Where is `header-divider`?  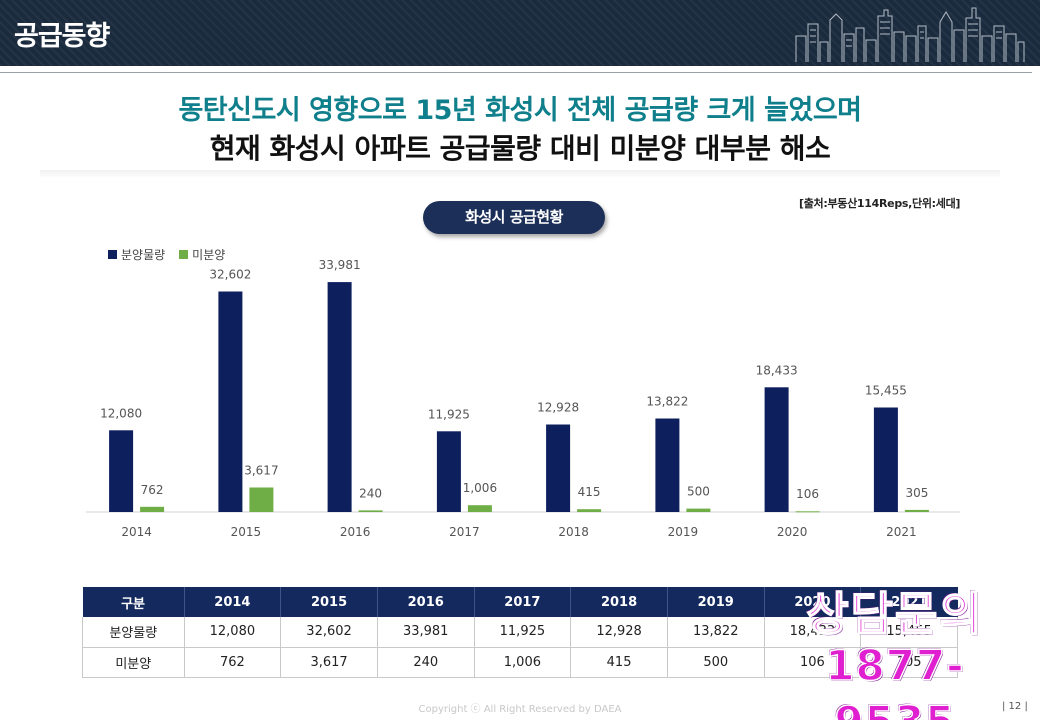
header-divider is located at coordinates (516, 72).